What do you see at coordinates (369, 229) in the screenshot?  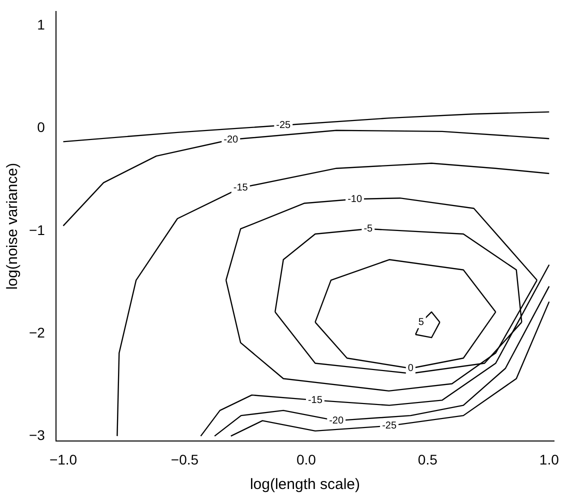 I see `series-label: -5` at bounding box center [369, 229].